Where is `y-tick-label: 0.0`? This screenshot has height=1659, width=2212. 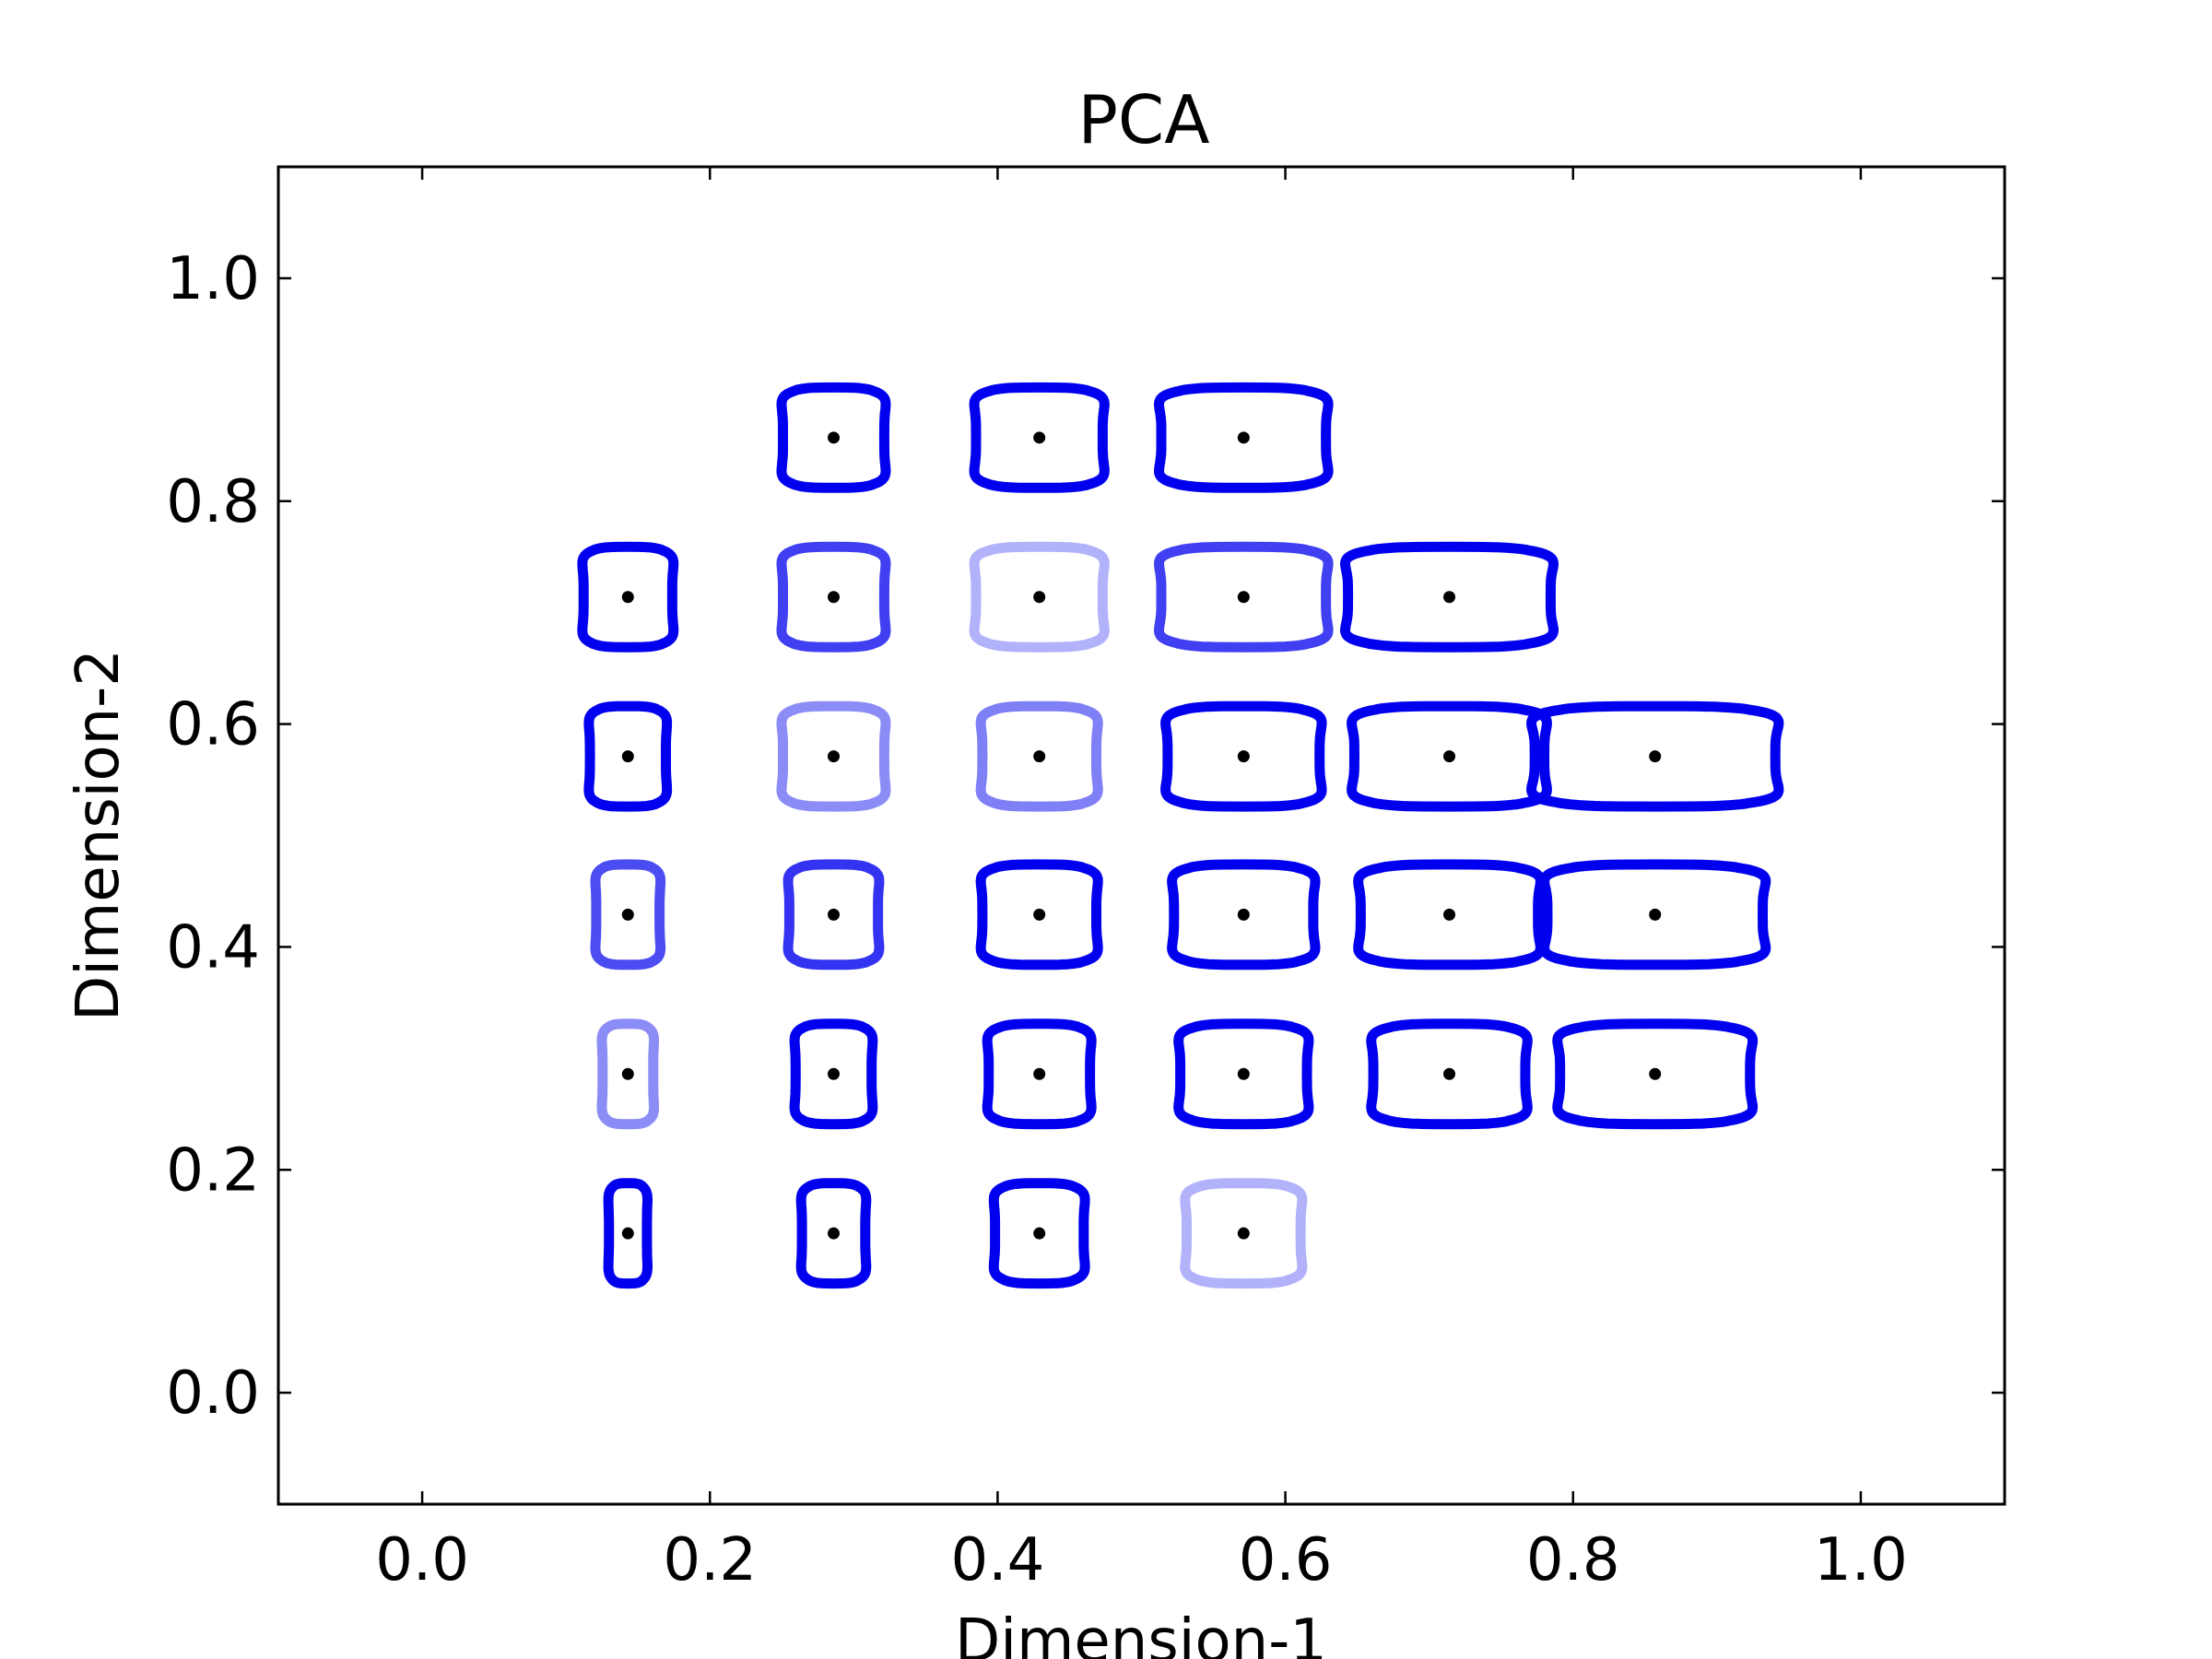 y-tick-label: 0.0 is located at coordinates (213, 1393).